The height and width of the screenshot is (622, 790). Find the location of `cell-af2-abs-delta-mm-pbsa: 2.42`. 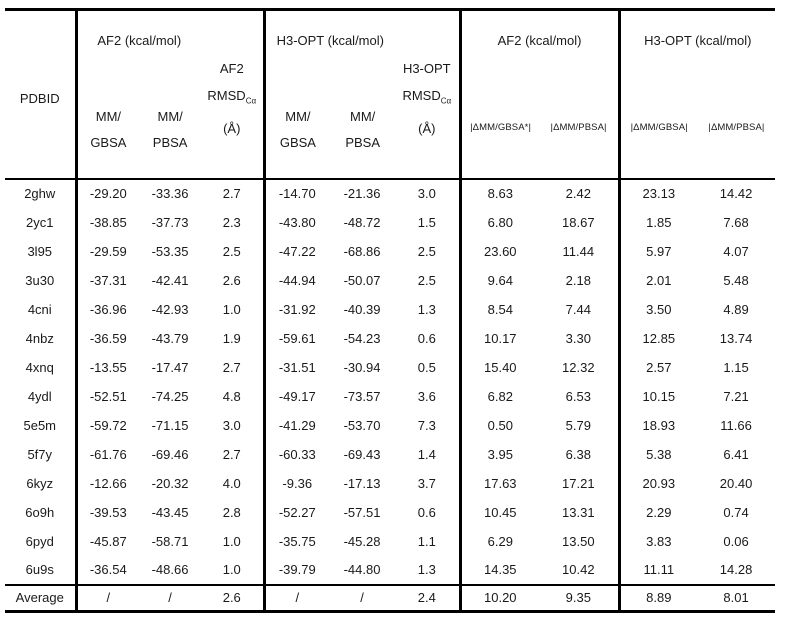

cell-af2-abs-delta-mm-pbsa: 2.42 is located at coordinates (580, 193).